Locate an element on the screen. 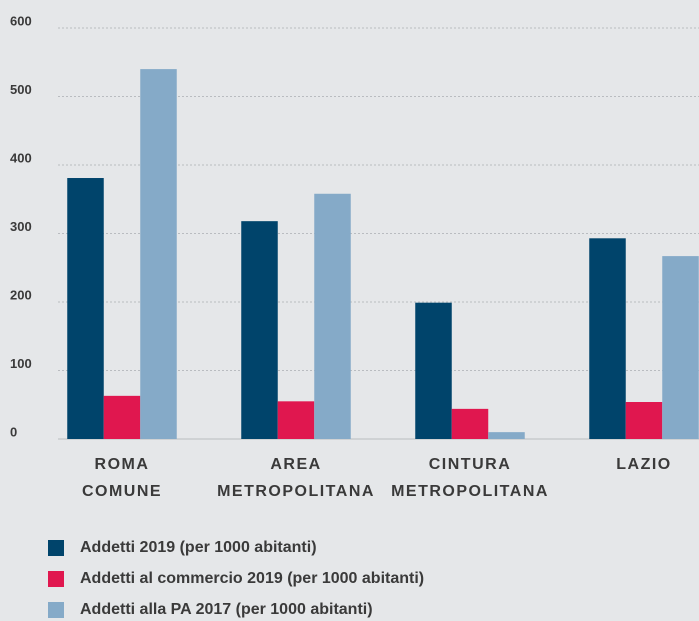 Image resolution: width=699 pixels, height=621 pixels. y-tick-label: 200 is located at coordinates (21, 294).